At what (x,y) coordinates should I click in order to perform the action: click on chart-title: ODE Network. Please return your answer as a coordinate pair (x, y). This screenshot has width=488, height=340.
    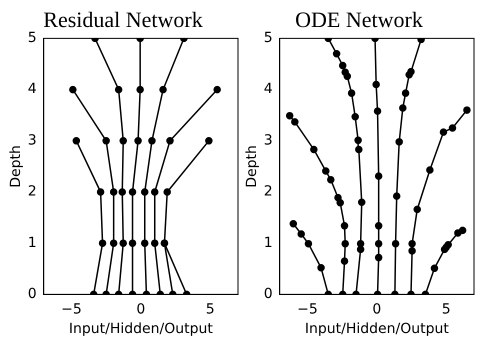
    Looking at the image, I should click on (359, 19).